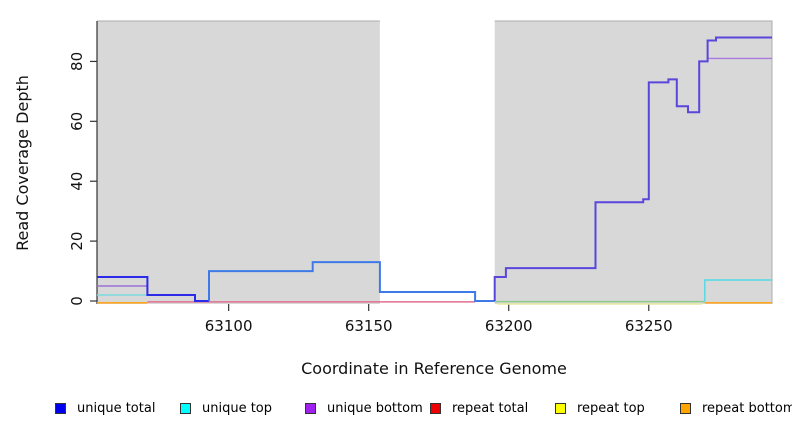 Image resolution: width=792 pixels, height=432 pixels. Describe the element at coordinates (738, 290) in the screenshot. I see `series-unique-top` at that location.